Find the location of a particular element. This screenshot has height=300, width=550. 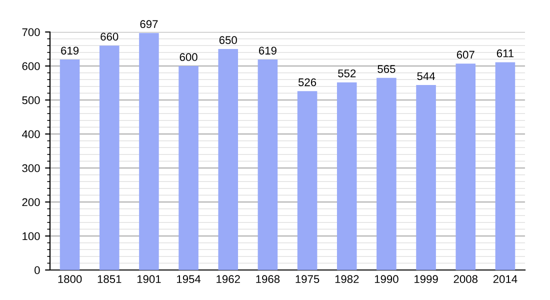

x-tick-label: 1975 is located at coordinates (308, 279).